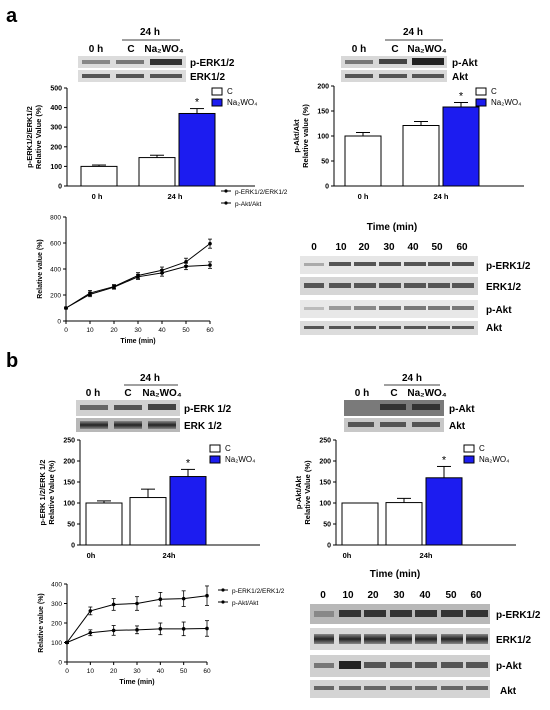 Image resolution: width=550 pixels, height=710 pixels. Describe the element at coordinates (412, 378) in the screenshot. I see `b-akt-blot-header: 24 h` at that location.